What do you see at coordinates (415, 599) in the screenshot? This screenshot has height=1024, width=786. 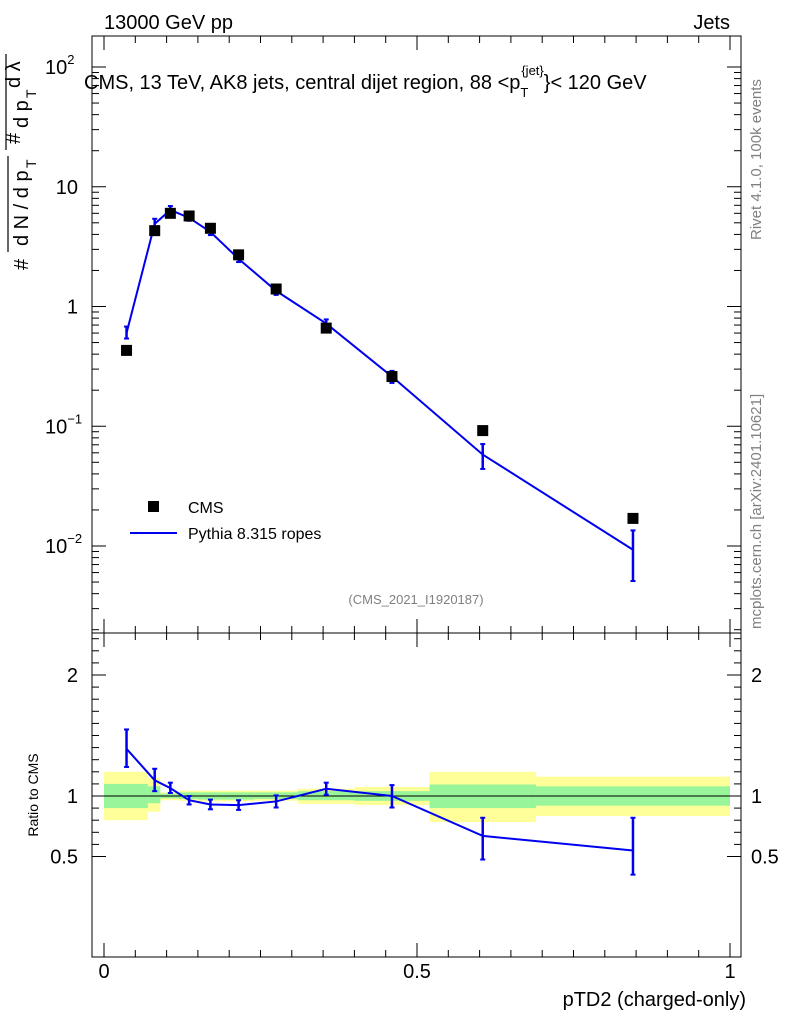 I see `analysis-watermark: (CMS_2021_I1920187)` at bounding box center [415, 599].